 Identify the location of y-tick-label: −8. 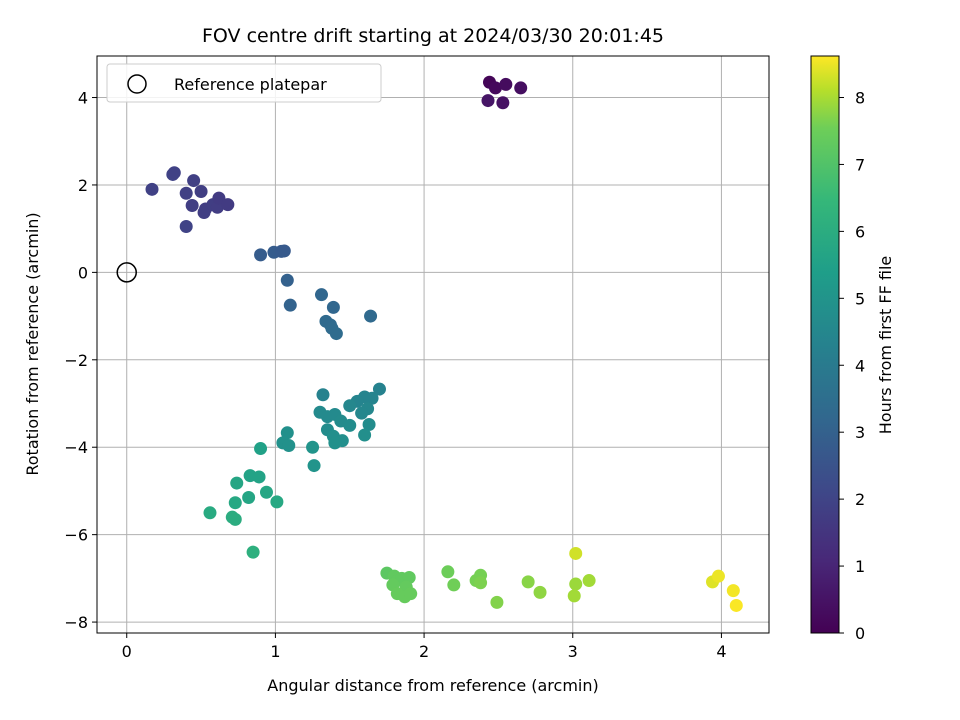
(76, 622).